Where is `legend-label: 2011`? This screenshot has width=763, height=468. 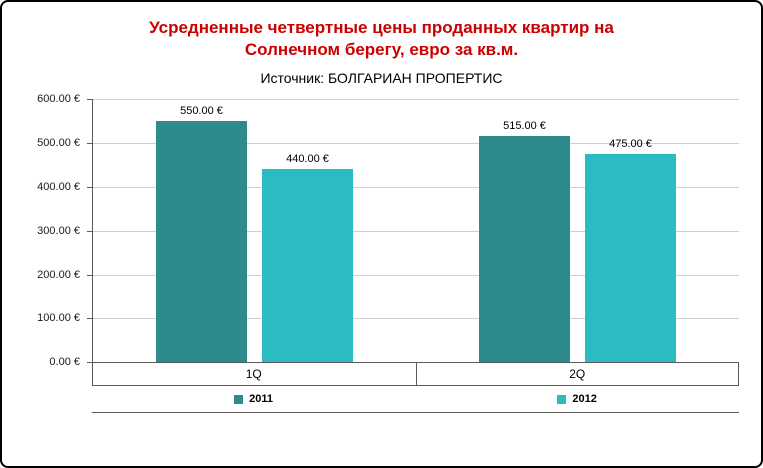
legend-label: 2011 is located at coordinates (261, 399).